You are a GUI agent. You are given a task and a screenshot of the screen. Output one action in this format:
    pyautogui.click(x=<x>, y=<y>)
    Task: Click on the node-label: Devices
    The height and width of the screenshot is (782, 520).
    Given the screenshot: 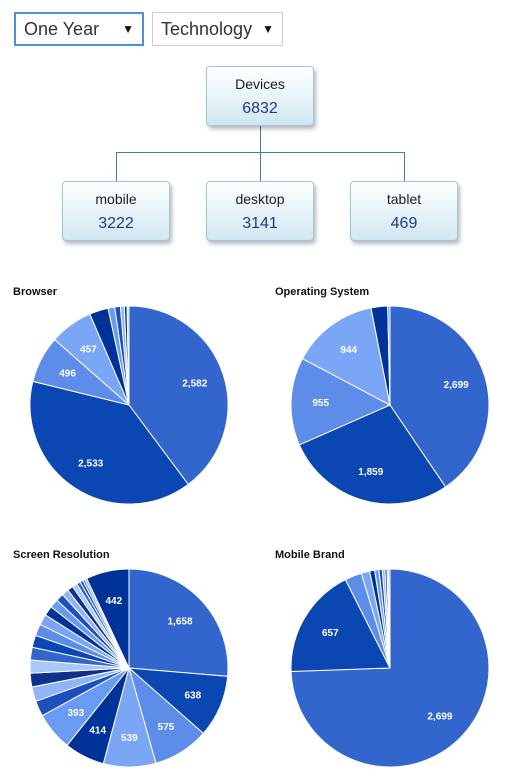 What is the action you would take?
    pyautogui.click(x=260, y=84)
    